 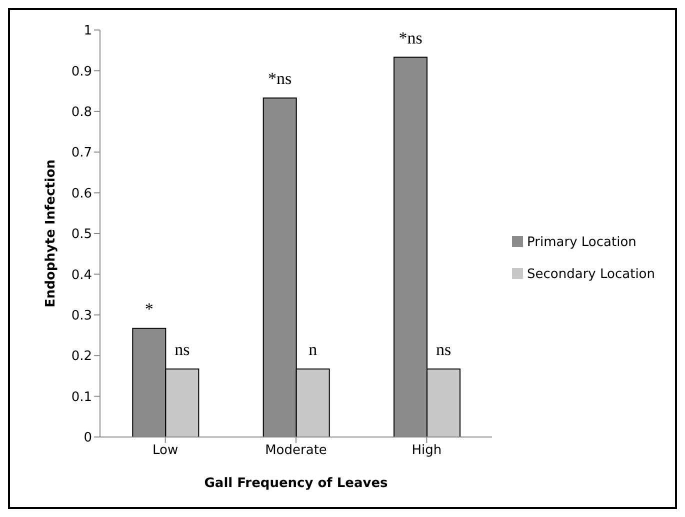 I want to click on y-tick-label: 0.3, so click(x=81, y=316).